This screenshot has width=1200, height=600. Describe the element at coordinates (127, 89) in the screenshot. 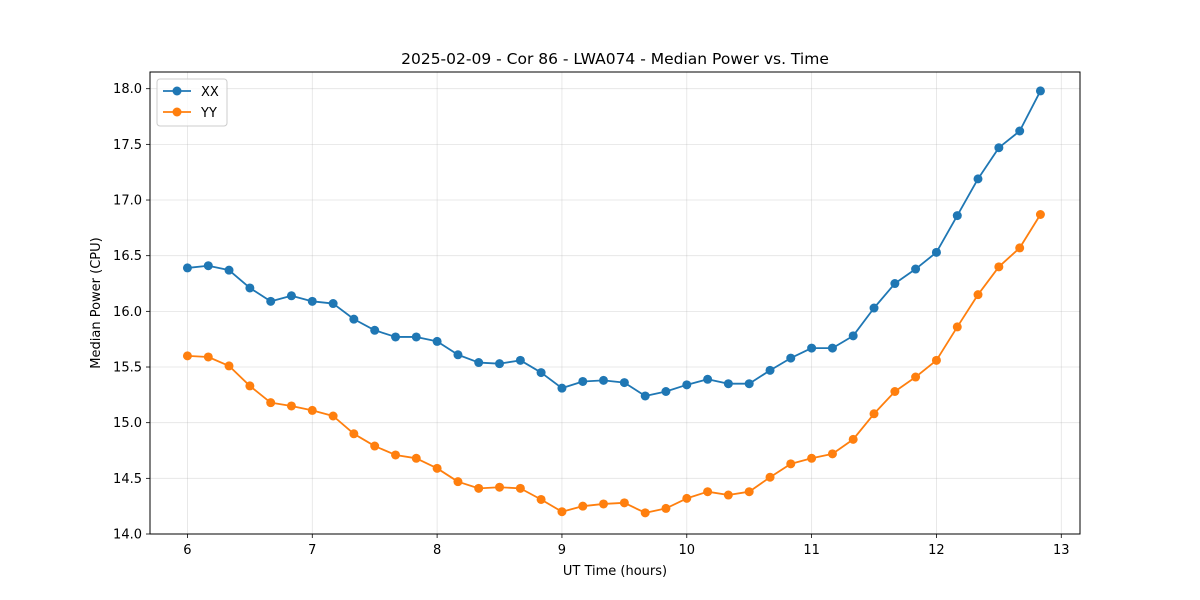

I see `y-tick-label: 18.0` at that location.